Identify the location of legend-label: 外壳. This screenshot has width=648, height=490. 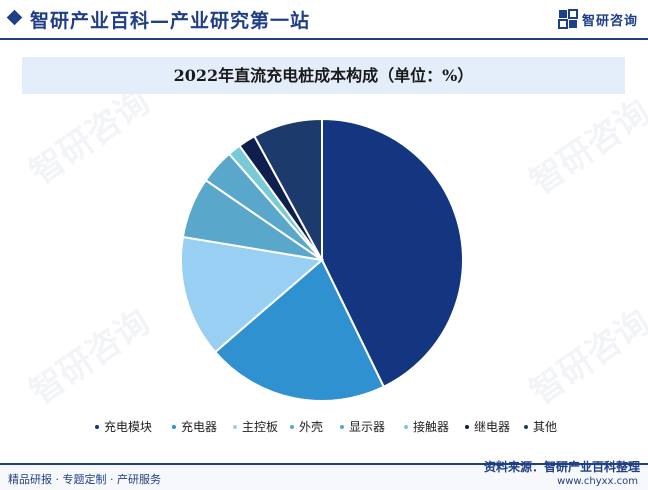
(311, 427).